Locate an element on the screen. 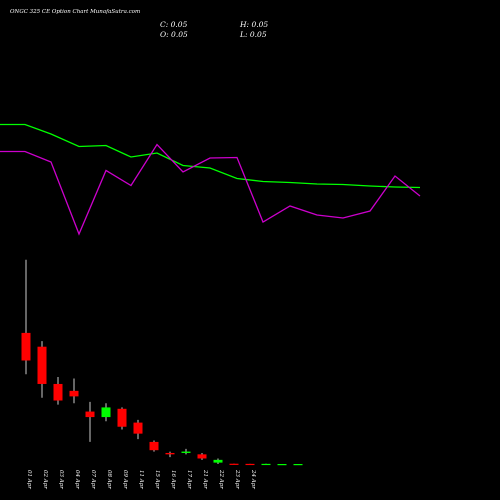 This screenshot has width=500, height=500. x-tick-label: 15 Apr is located at coordinates (157, 479).